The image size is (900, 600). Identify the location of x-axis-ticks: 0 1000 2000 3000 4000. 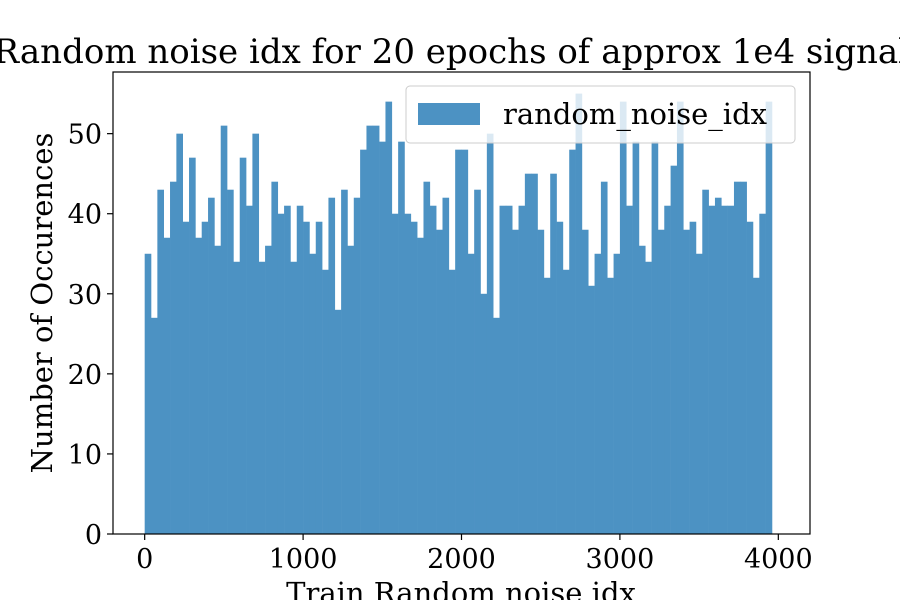
(474, 554).